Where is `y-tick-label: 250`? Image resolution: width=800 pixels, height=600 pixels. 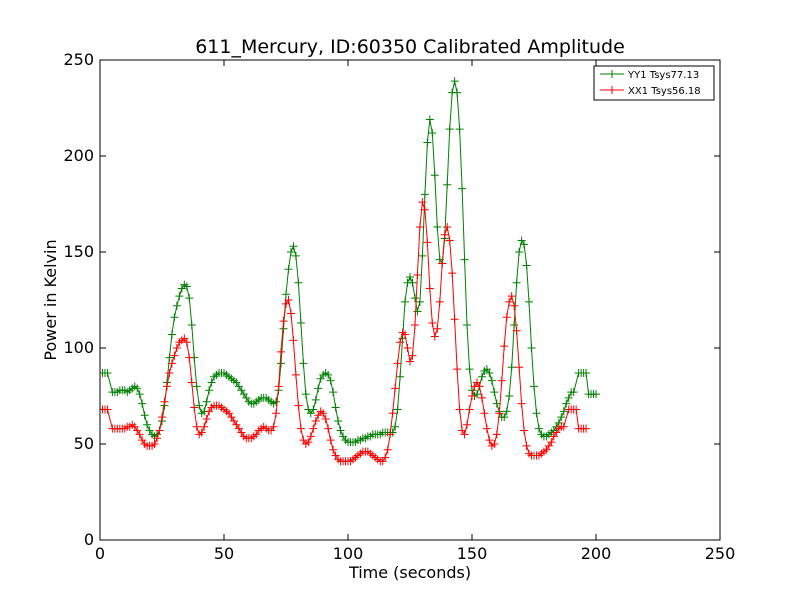 y-tick-label: 250 is located at coordinates (78, 59).